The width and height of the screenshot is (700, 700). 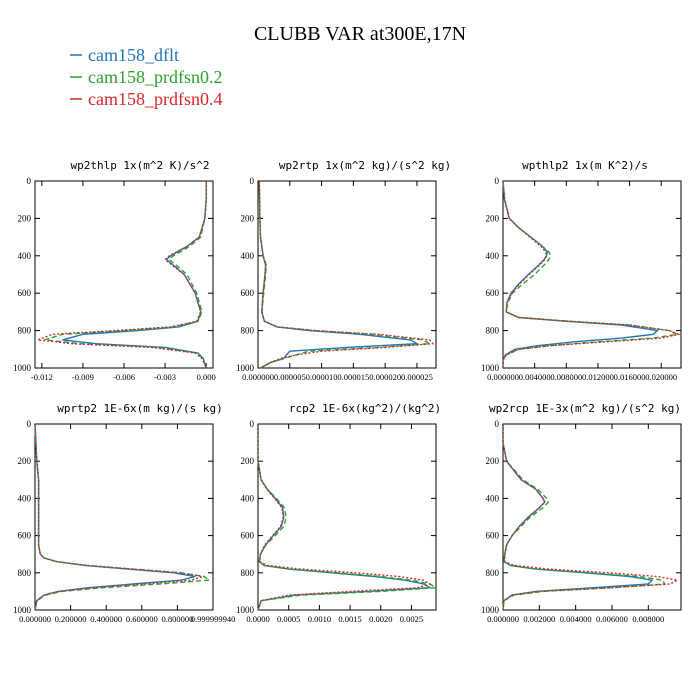 What do you see at coordinates (349, 619) in the screenshot?
I see `x-tick-label: 0.0015` at bounding box center [349, 619].